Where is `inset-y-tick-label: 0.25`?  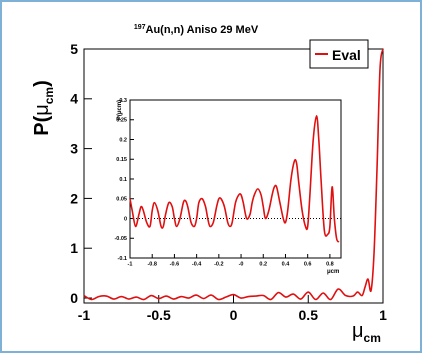 inset-y-tick-label: 0.25 is located at coordinates (121, 121).